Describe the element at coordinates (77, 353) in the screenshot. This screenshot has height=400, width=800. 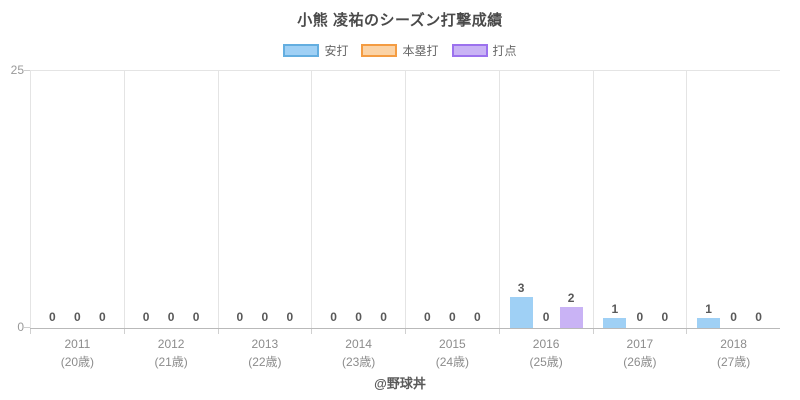
I see `x-axis-label: 2011 (20歳)` at that location.